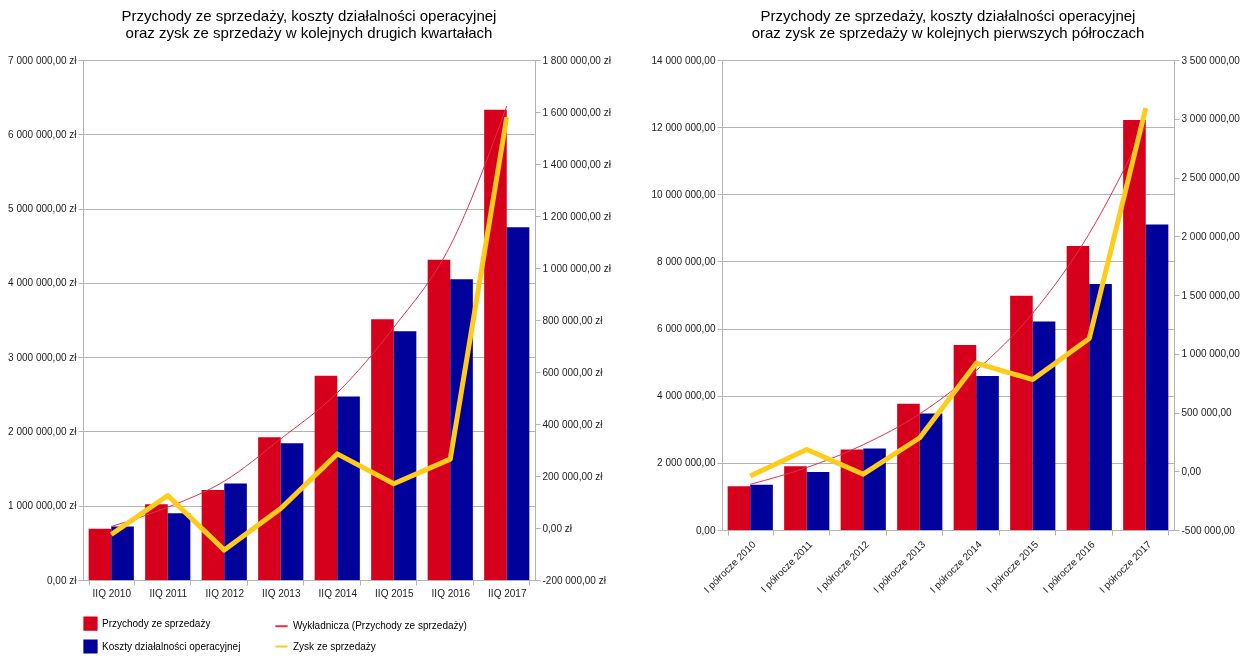 The width and height of the screenshot is (1250, 668). What do you see at coordinates (43, 506) in the screenshot?
I see `y-tick-label: 1 000 000,00 zł` at bounding box center [43, 506].